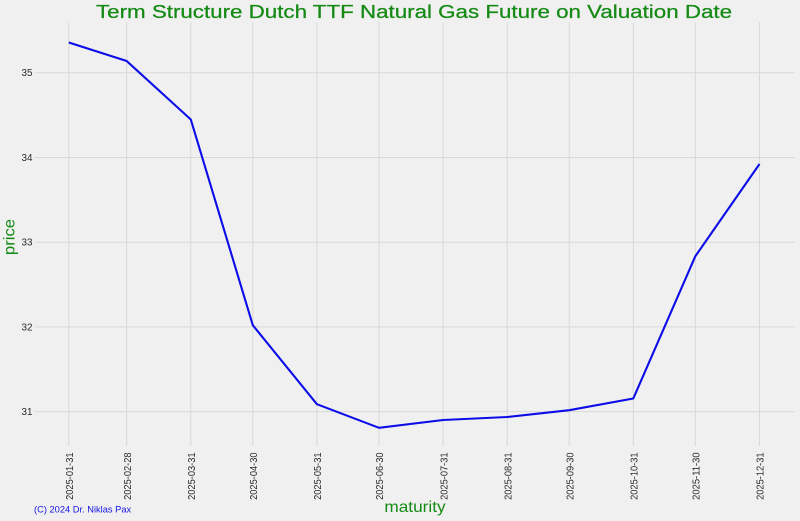 Image resolution: width=800 pixels, height=521 pixels. I want to click on svg-text: (C) 2024 Dr. Niklas Pax, so click(82, 509).